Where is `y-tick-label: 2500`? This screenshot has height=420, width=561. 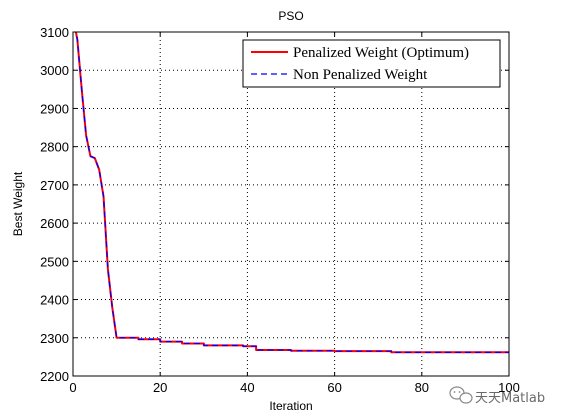
y-tick-label: 2500 is located at coordinates (54, 261).